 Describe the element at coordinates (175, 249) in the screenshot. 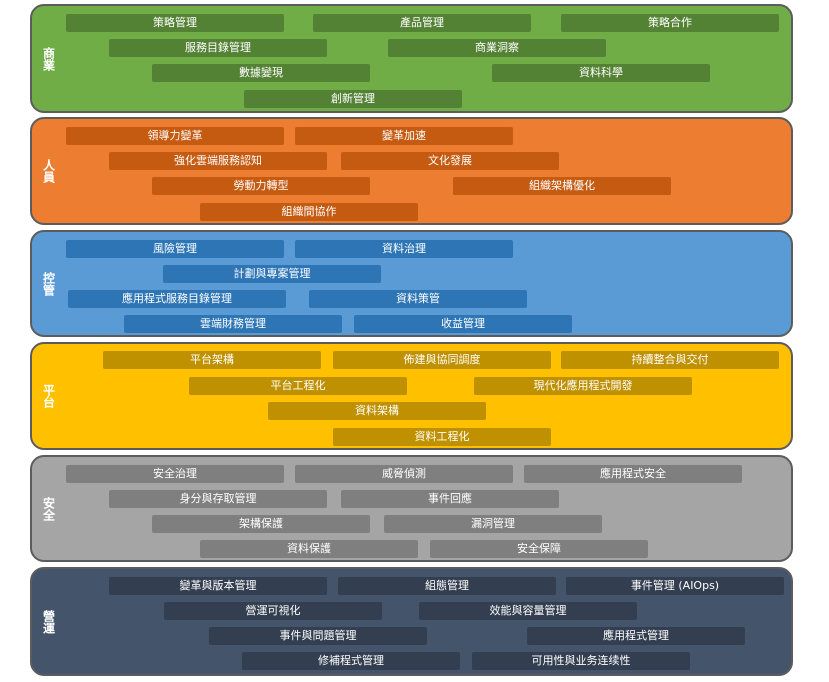

I see `capability-item: 風險管理` at that location.